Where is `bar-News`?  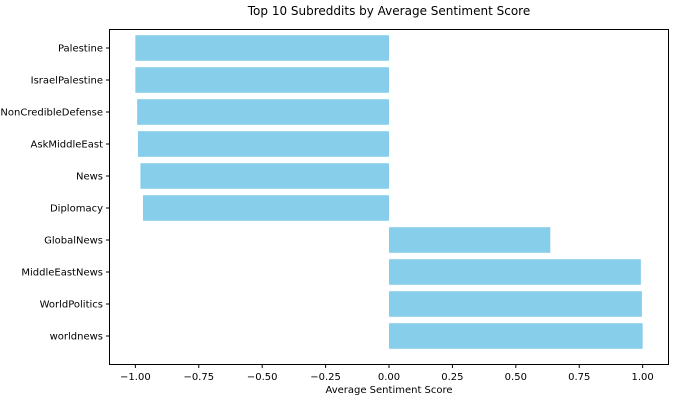 bar-News is located at coordinates (264, 176).